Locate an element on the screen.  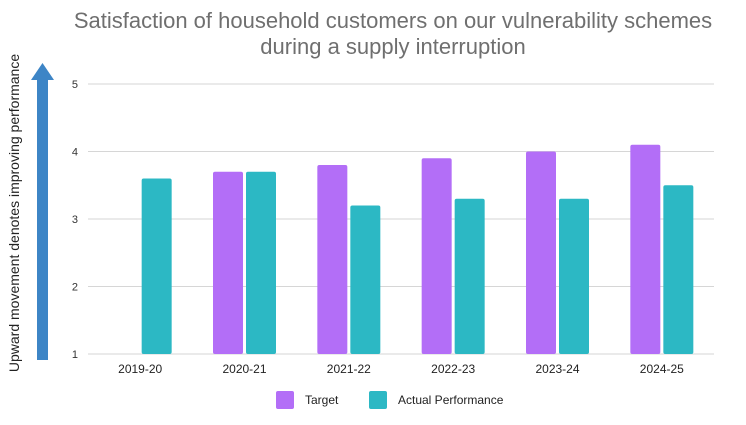
y-tick-label-5: 5 is located at coordinates (75, 85).